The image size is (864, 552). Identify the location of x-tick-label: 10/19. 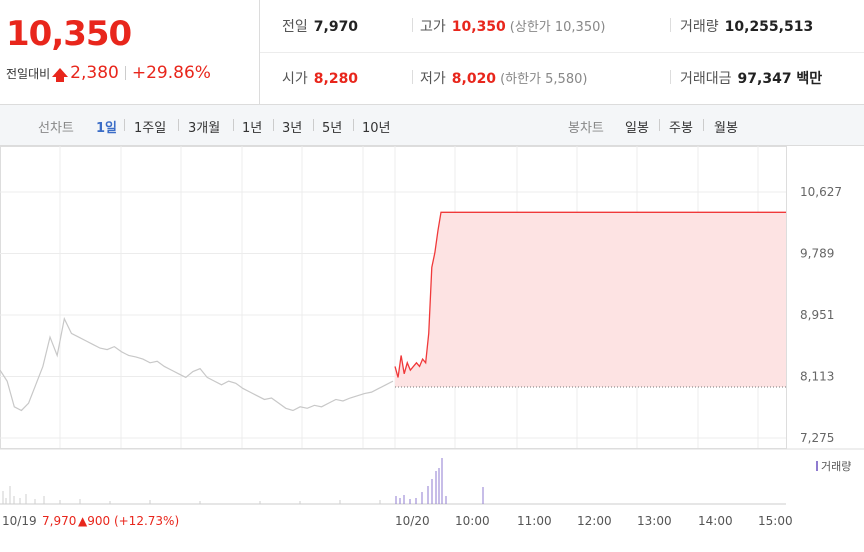
(19, 521).